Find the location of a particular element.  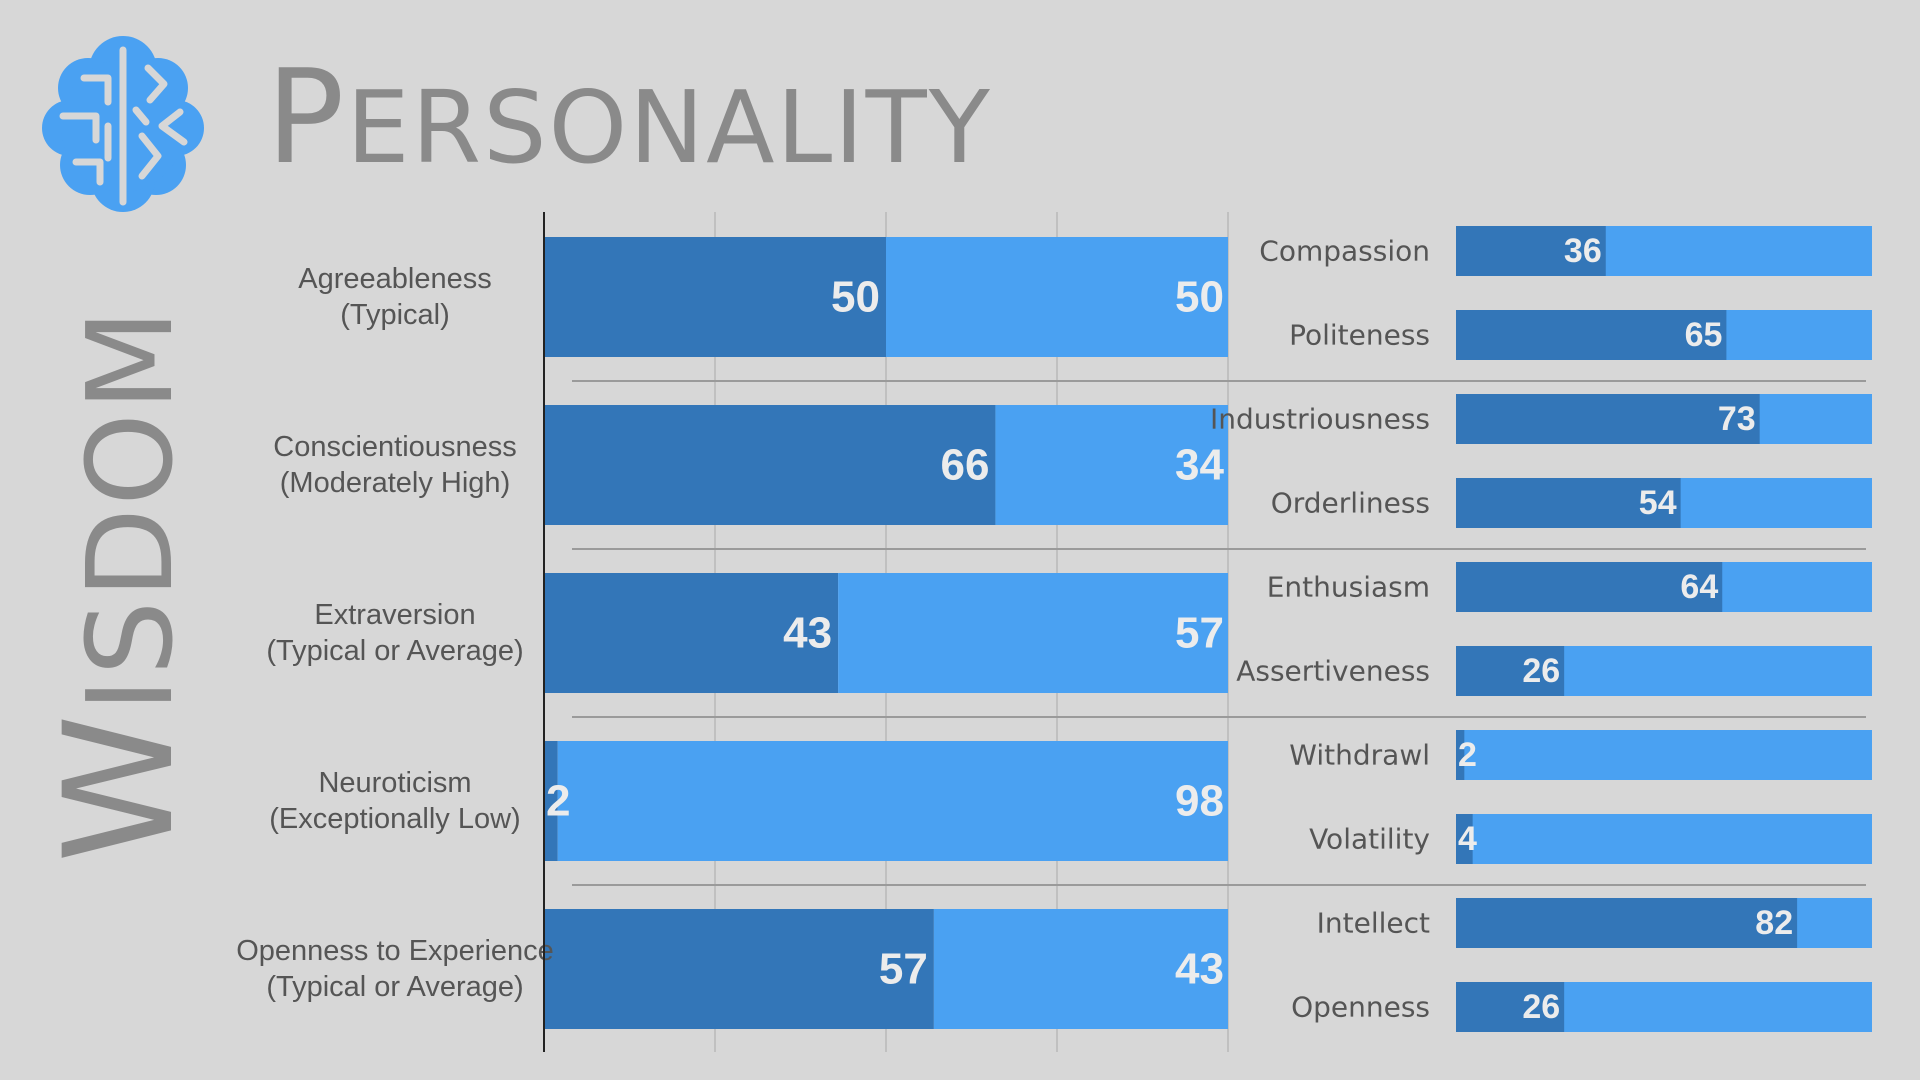

aspect-name: Compassion is located at coordinates (1344, 251).